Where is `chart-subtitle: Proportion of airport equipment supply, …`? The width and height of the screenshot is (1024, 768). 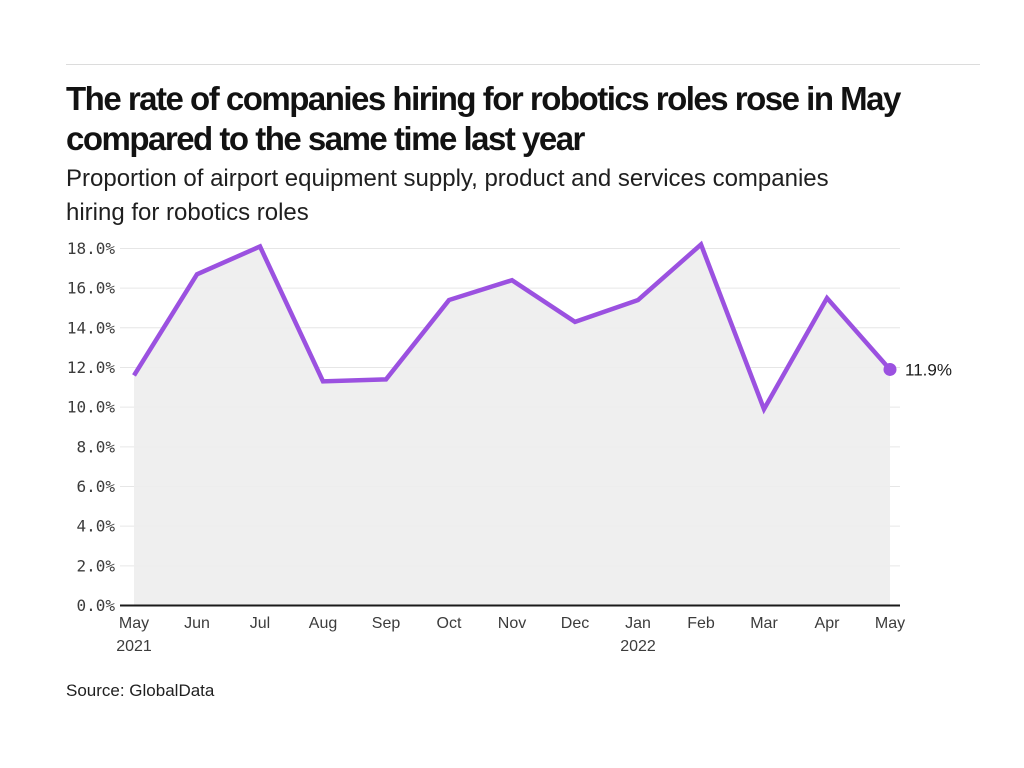 chart-subtitle: Proportion of airport equipment supply, … is located at coordinates (447, 195).